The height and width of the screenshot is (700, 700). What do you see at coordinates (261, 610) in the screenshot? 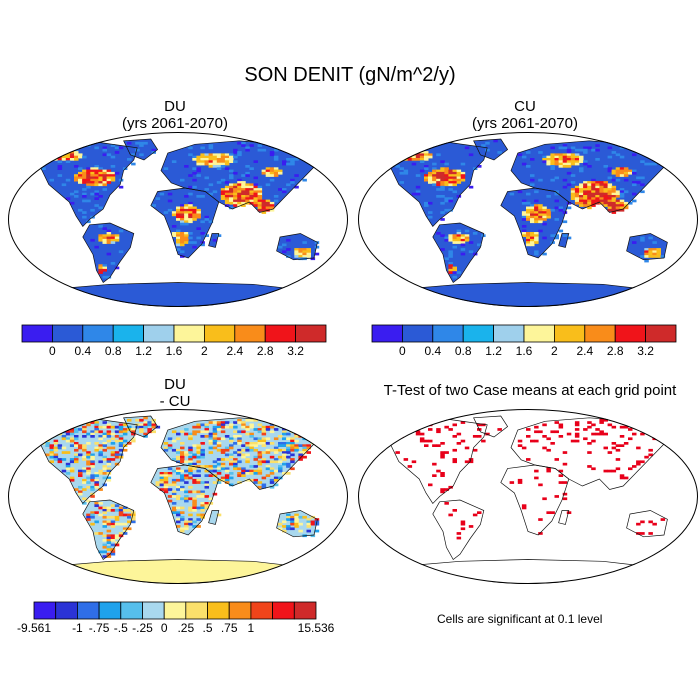
I see `colorbar-box` at bounding box center [261, 610].